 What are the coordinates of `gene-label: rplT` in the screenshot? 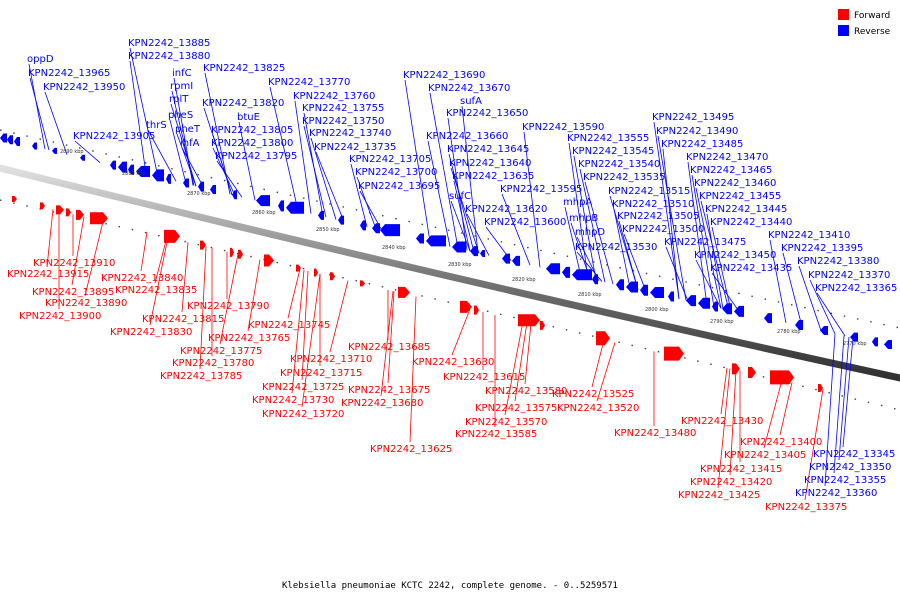 It's located at (179, 99).